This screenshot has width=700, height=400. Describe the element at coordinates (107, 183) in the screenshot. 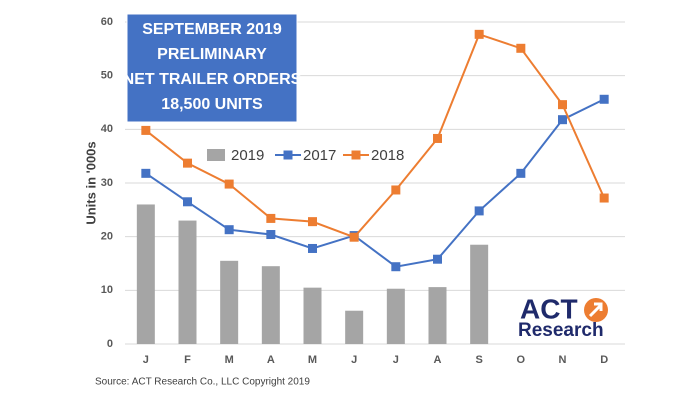

I see `y-tick-label: 30` at that location.